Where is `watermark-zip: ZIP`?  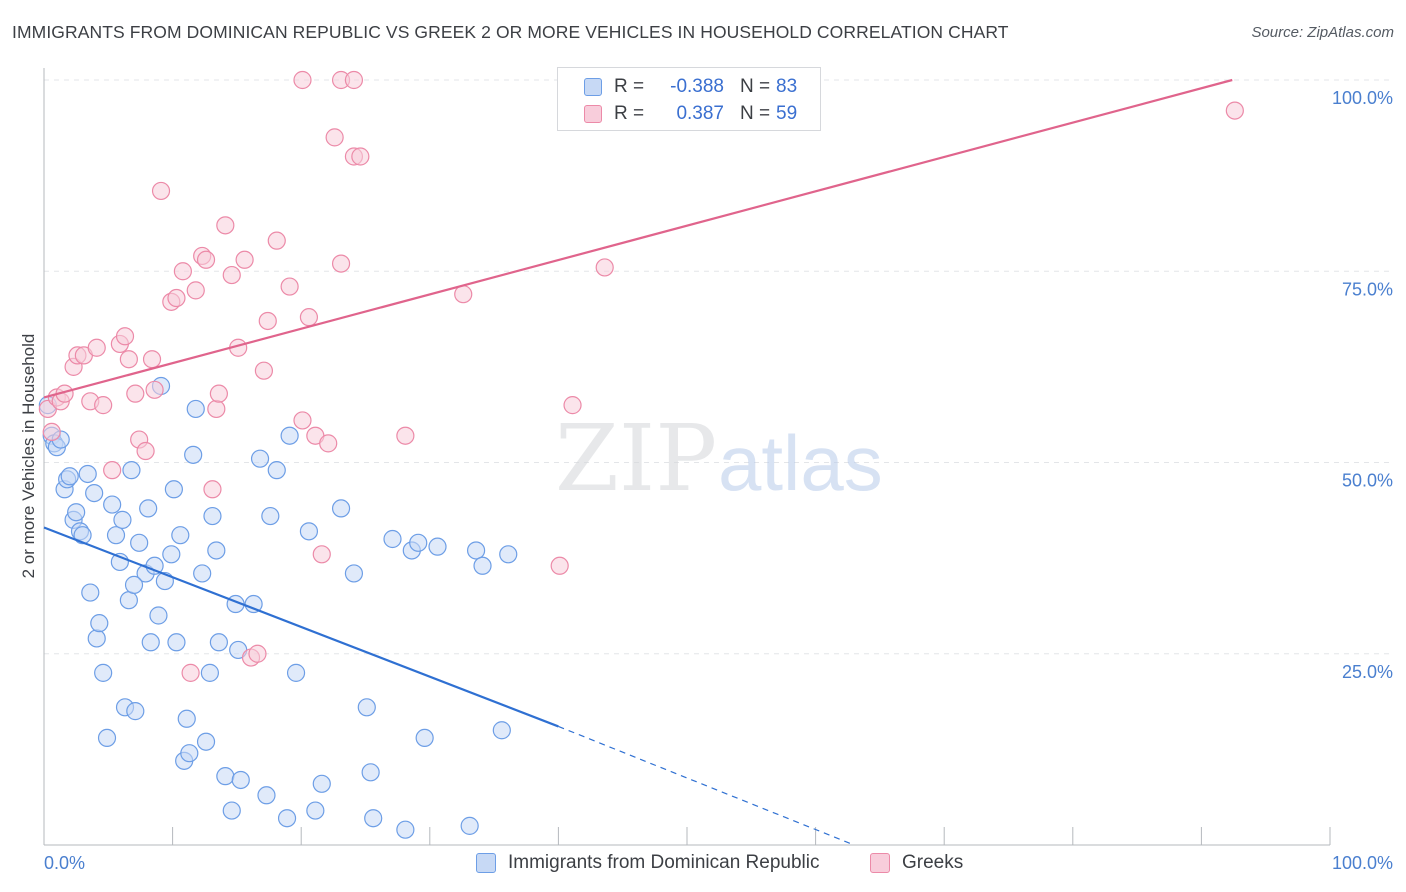 watermark-zip: ZIP is located at coordinates (636, 458).